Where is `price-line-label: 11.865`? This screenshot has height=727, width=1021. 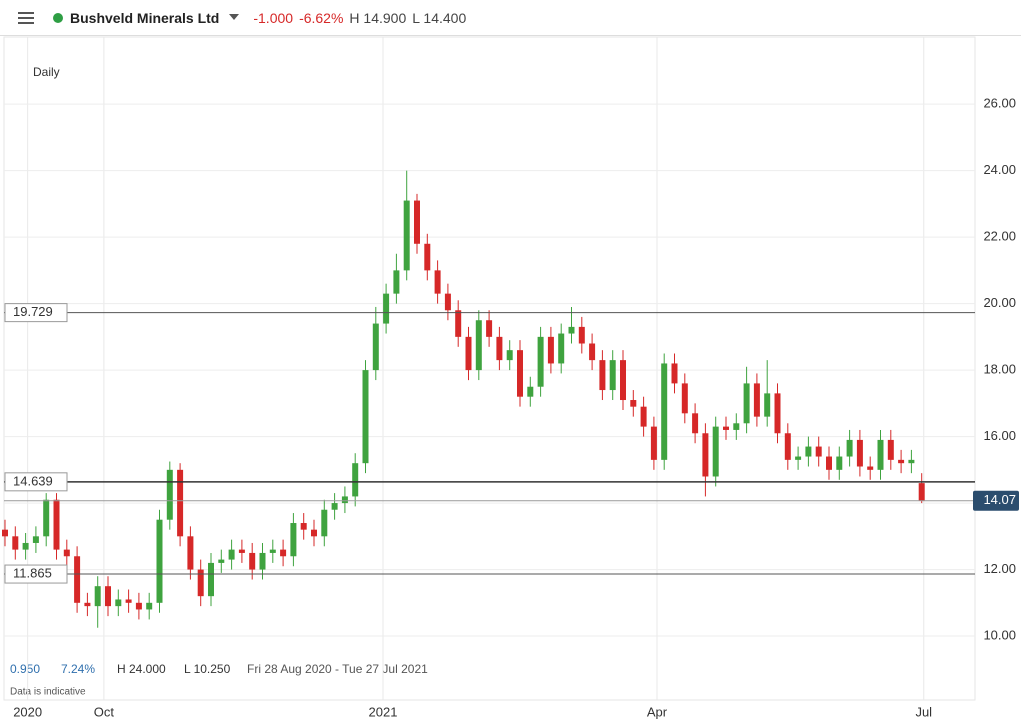
price-line-label: 11.865 is located at coordinates (32, 572).